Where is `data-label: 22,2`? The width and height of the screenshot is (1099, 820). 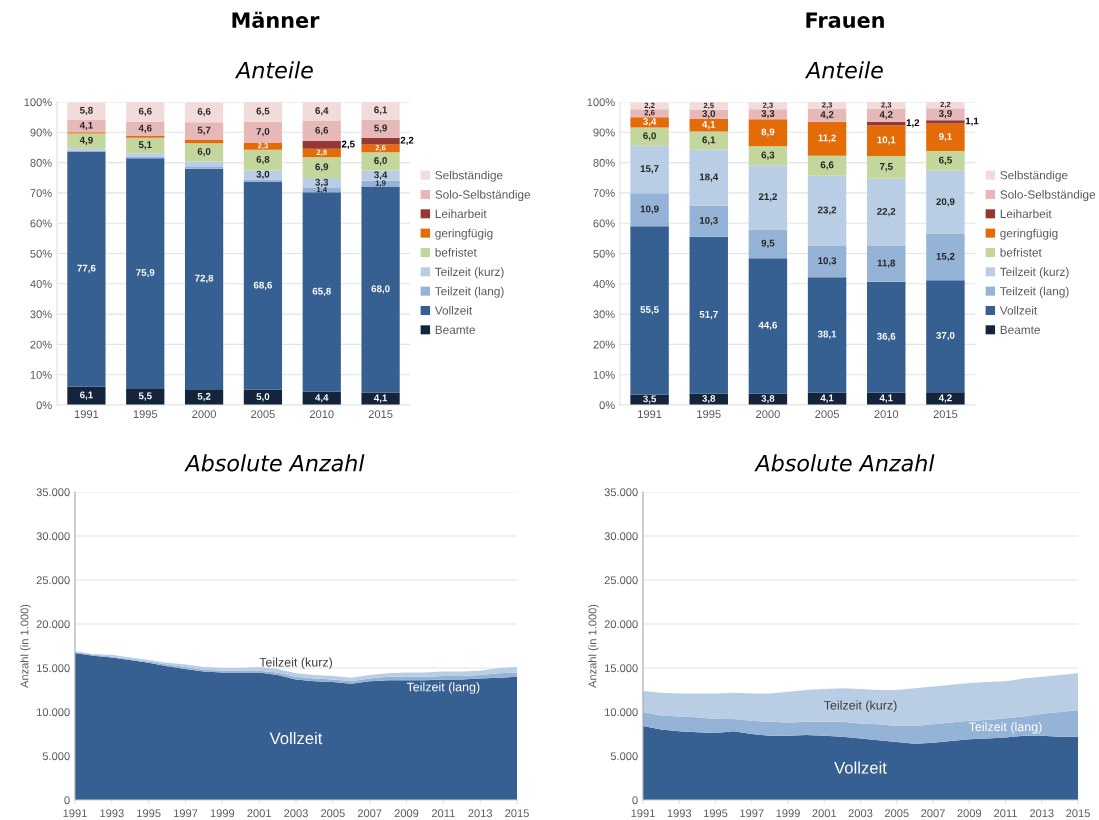 data-label: 22,2 is located at coordinates (886, 212).